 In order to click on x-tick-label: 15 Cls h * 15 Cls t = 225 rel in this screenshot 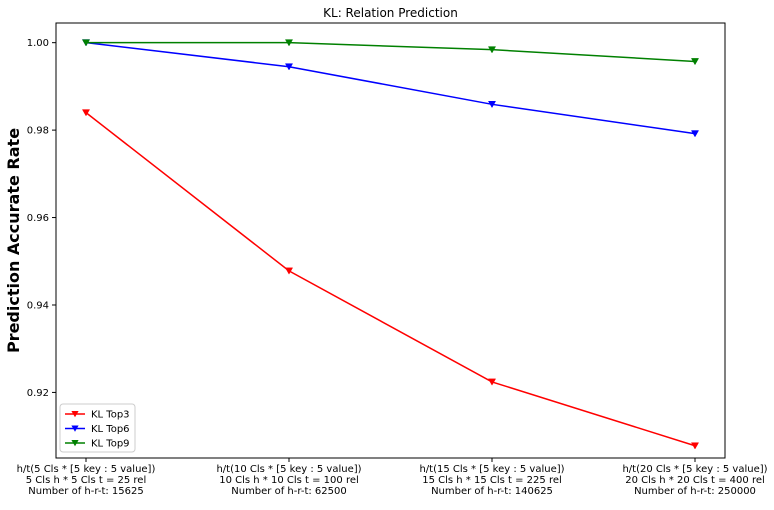, I will do `click(492, 480)`.